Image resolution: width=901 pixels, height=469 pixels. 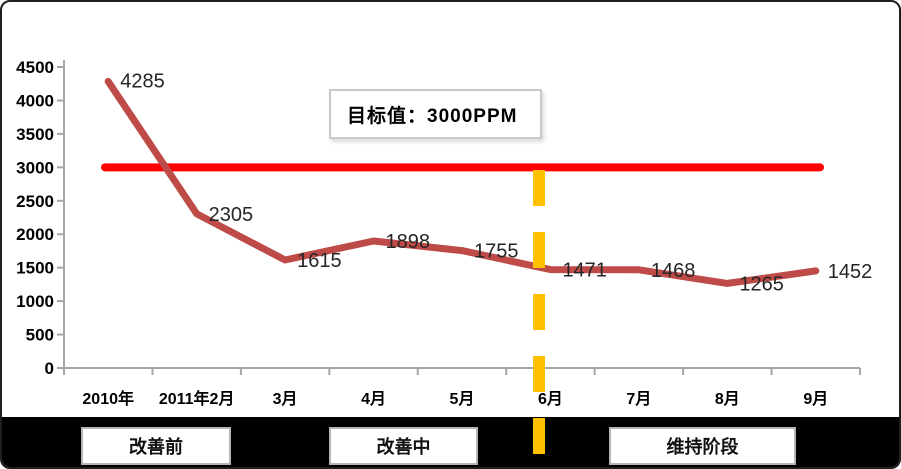 What do you see at coordinates (35, 167) in the screenshot?
I see `y-tick-label: 3000` at bounding box center [35, 167].